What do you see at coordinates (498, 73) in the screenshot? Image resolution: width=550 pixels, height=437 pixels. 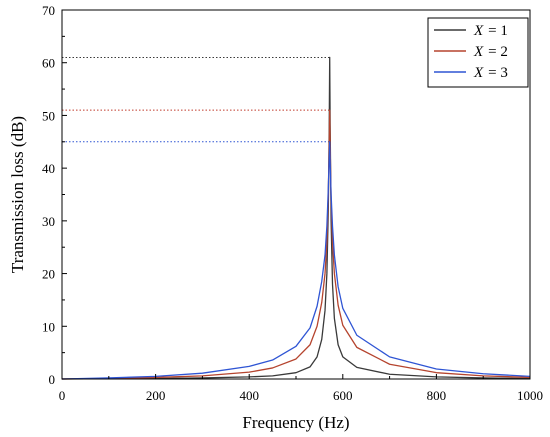 I see `legend-value: = 3` at bounding box center [498, 73].